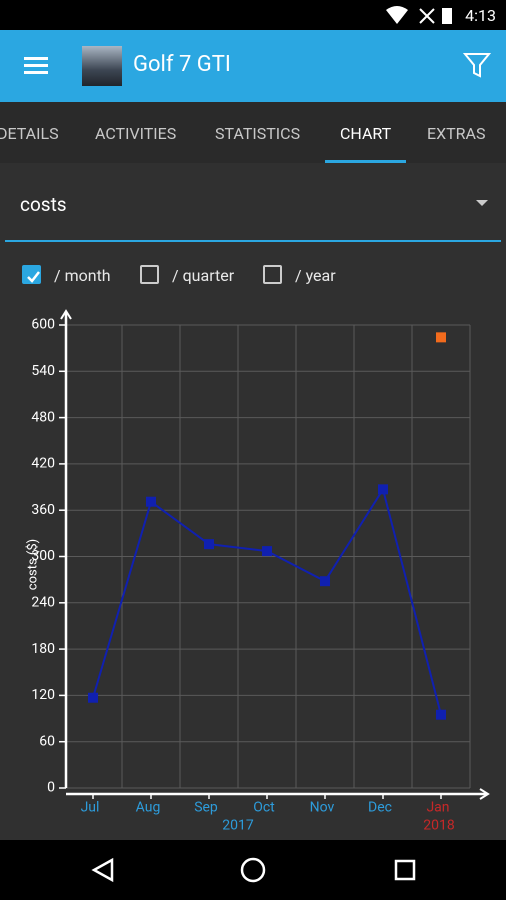 This screenshot has width=506, height=900. What do you see at coordinates (482, 204) in the screenshot?
I see `dropdown-arrow` at bounding box center [482, 204].